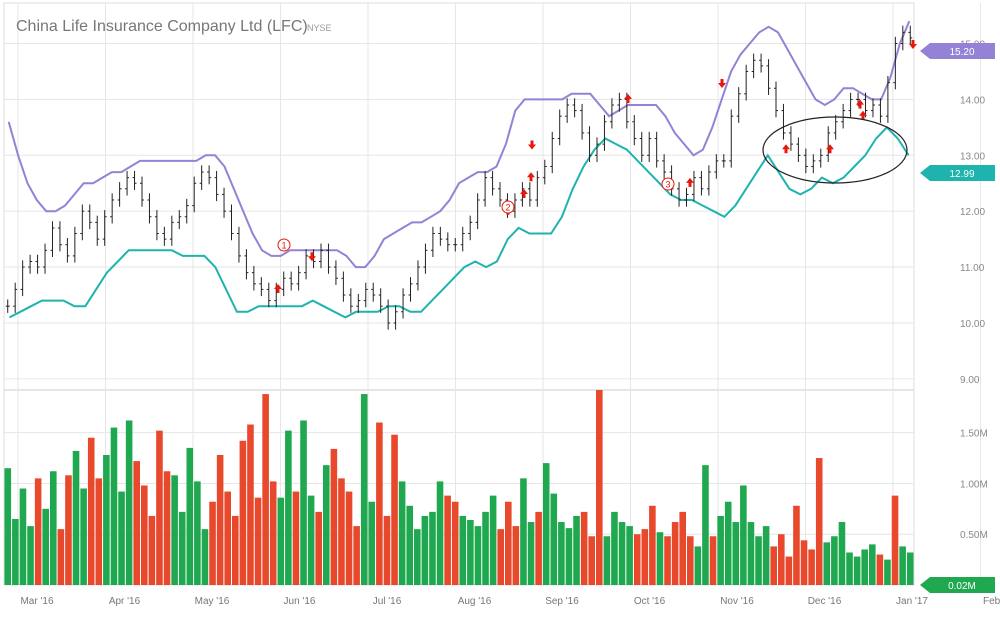 Image resolution: width=1000 pixels, height=622 pixels. I want to click on volume-tick-label: 0.50M, so click(974, 535).